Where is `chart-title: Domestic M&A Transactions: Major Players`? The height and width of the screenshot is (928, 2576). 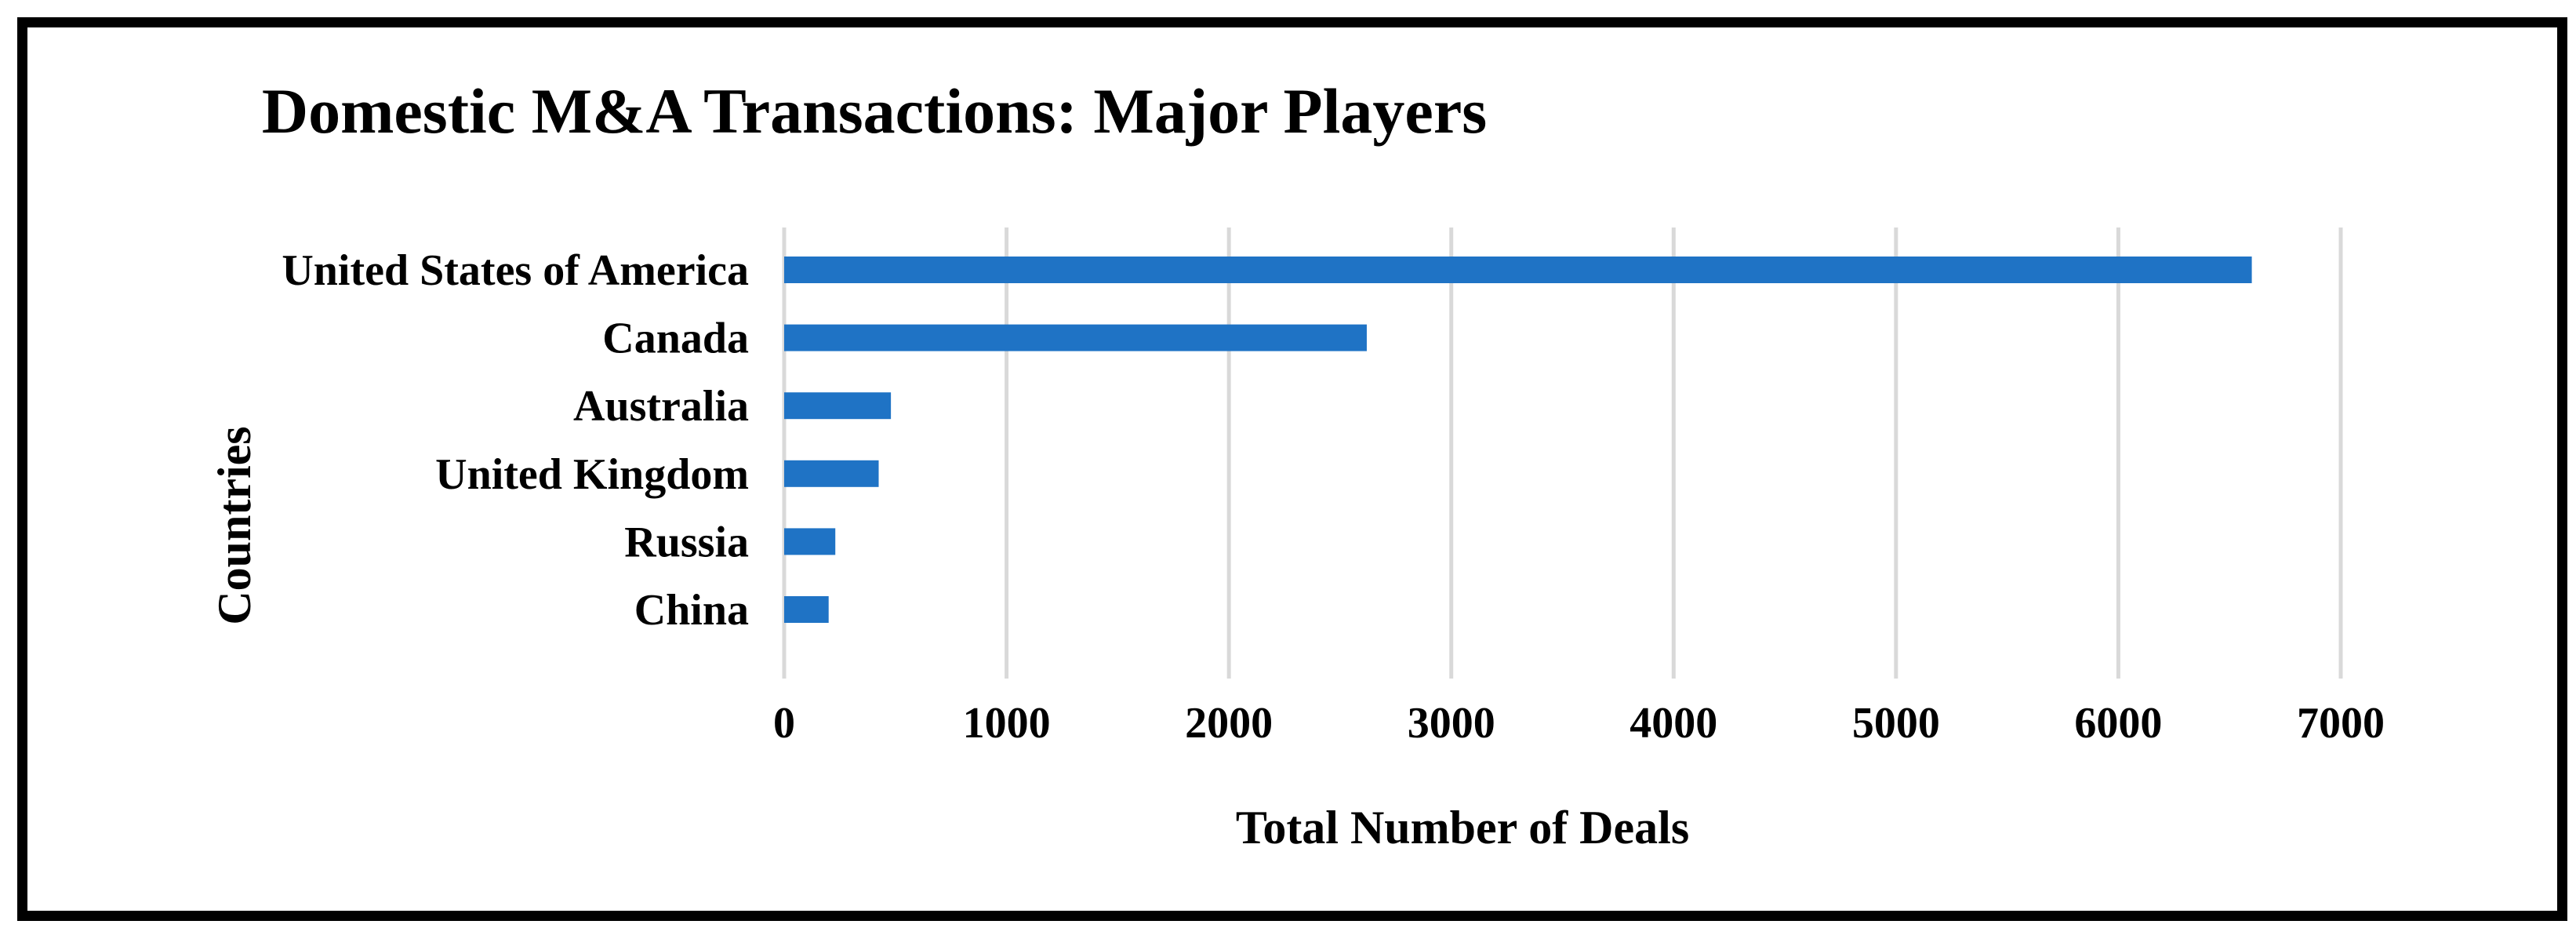 chart-title: Domestic M&A Transactions: Major Players is located at coordinates (874, 111).